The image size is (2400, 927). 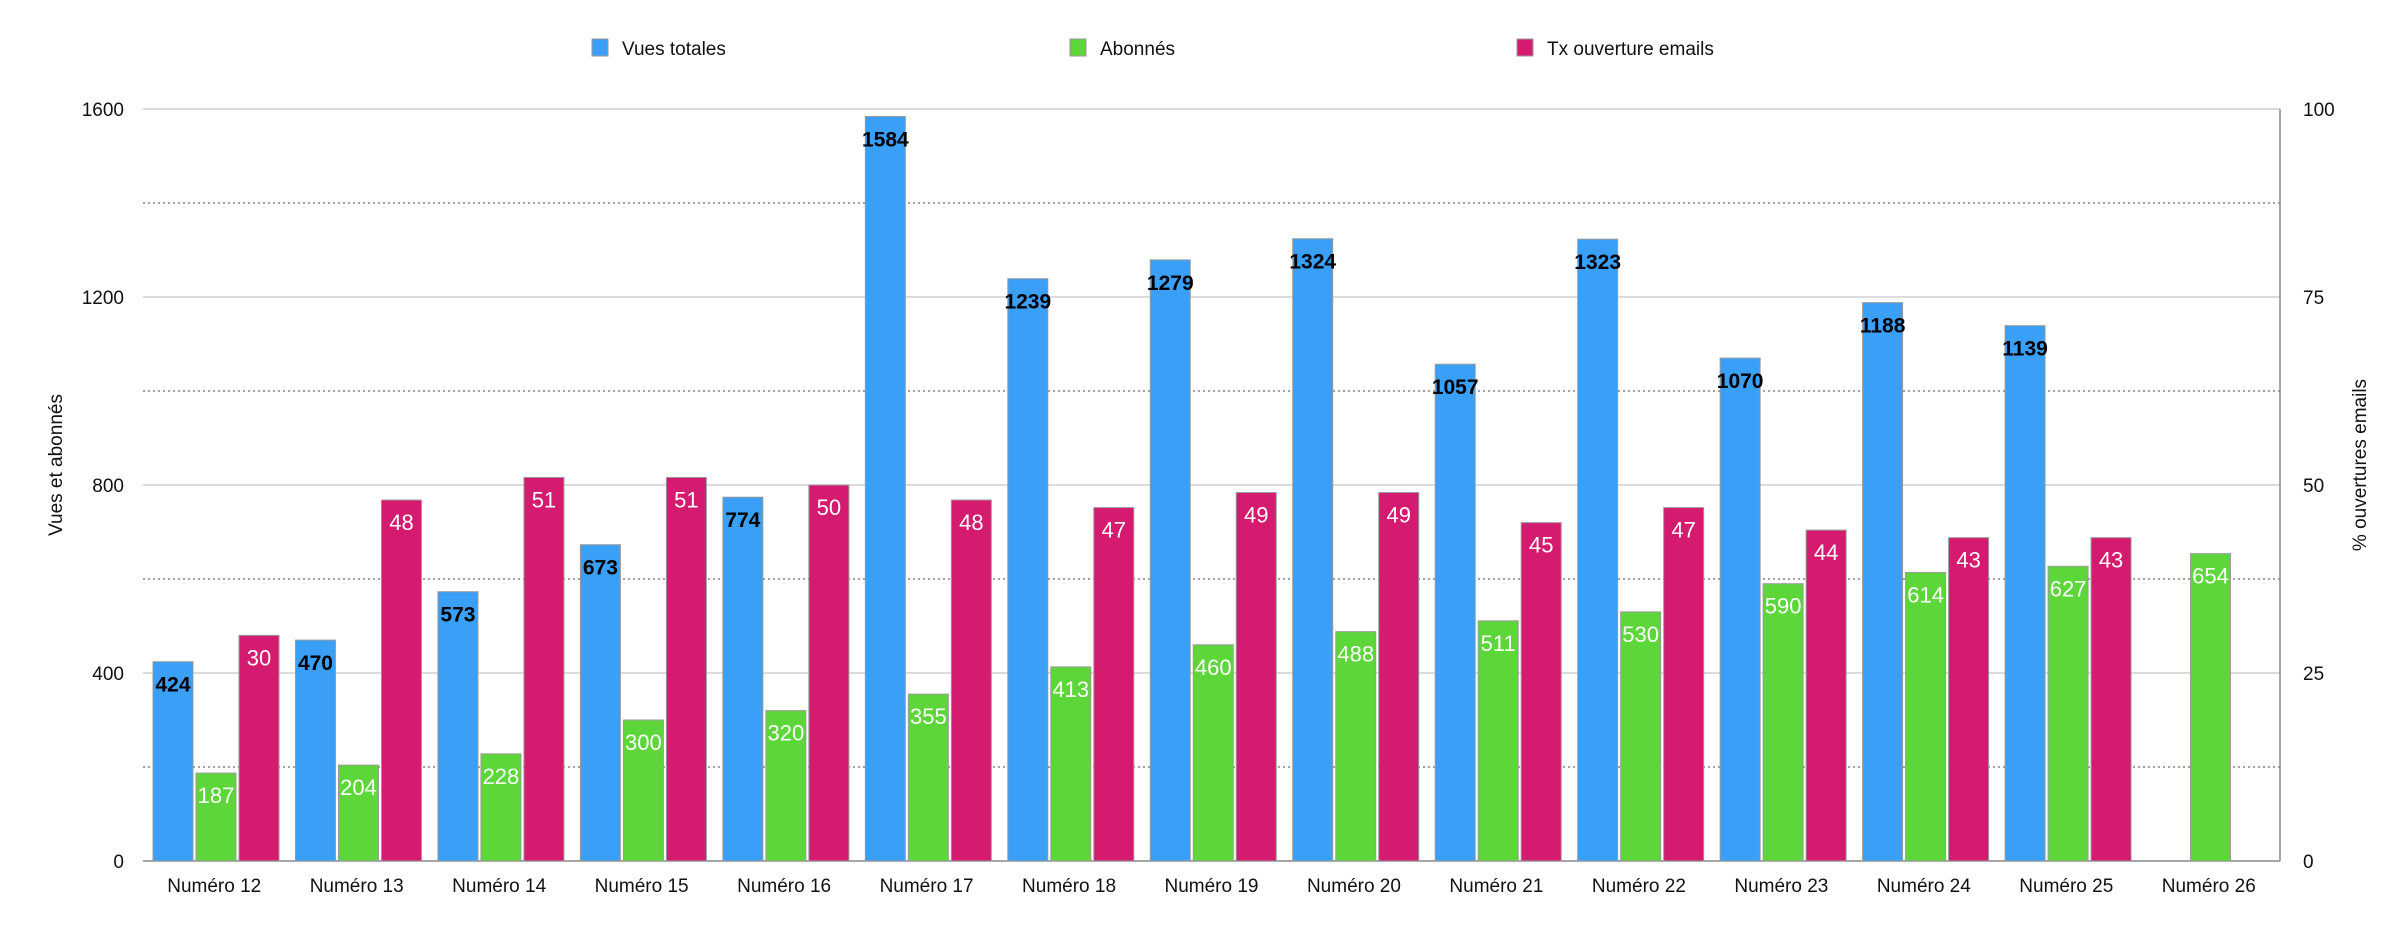 What do you see at coordinates (1213, 667) in the screenshot?
I see `data-label: 460` at bounding box center [1213, 667].